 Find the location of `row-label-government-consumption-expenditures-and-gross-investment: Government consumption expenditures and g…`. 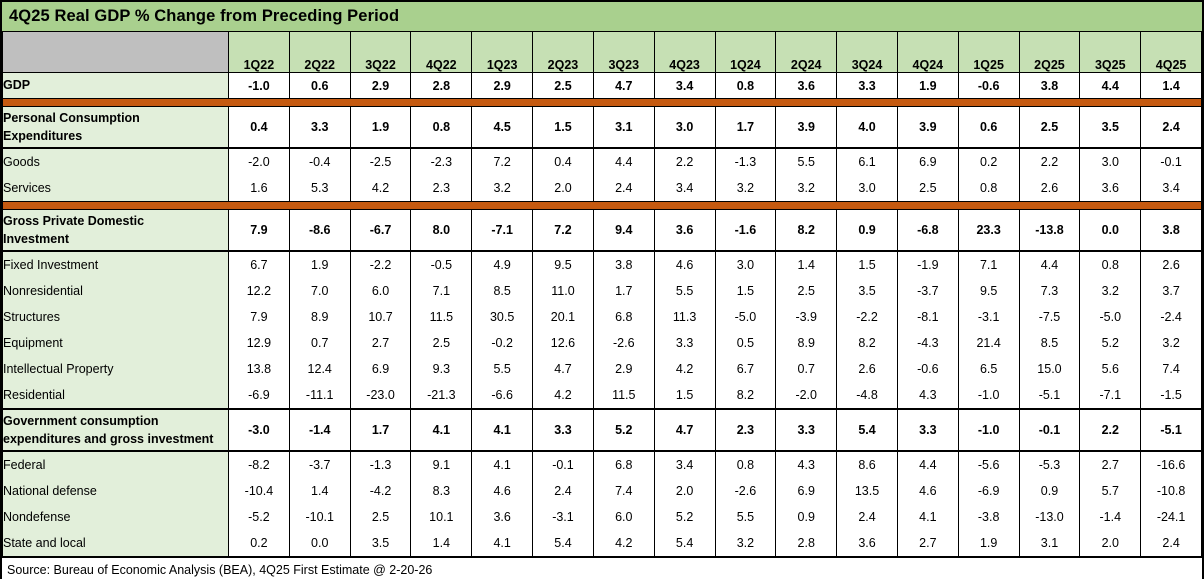

row-label-government-consumption-expenditures-and-gross-investment: Government consumption expenditures and g… is located at coordinates (115, 430).